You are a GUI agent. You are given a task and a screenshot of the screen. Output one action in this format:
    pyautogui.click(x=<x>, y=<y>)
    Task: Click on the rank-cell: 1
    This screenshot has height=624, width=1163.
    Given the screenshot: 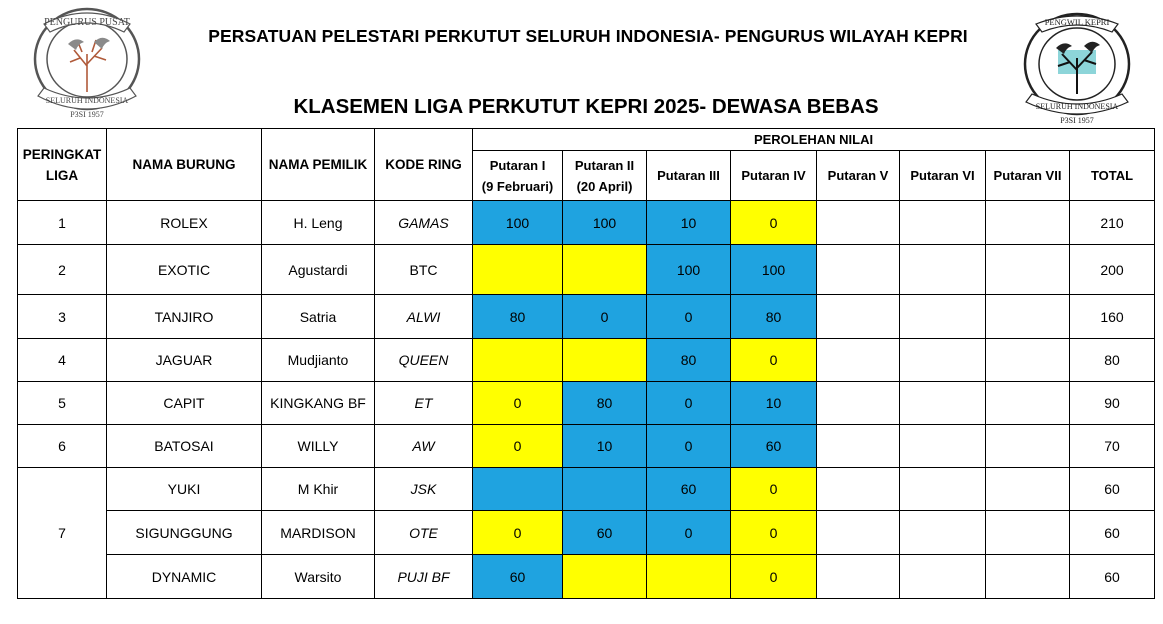 What is the action you would take?
    pyautogui.click(x=62, y=222)
    